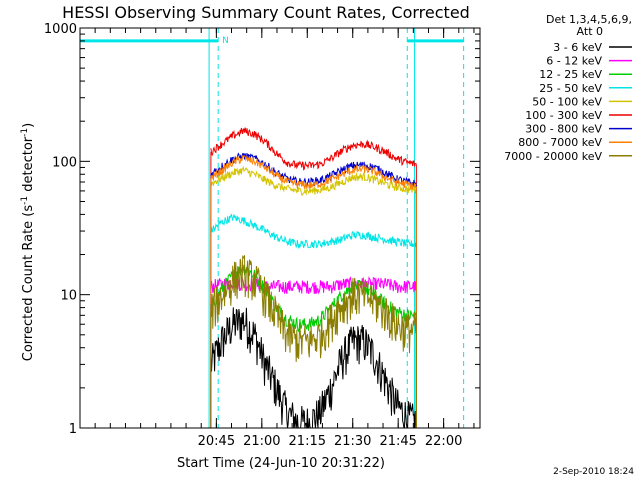 This screenshot has width=640, height=480. I want to click on x-axis-label: Start Time (24-Jun-10 20:31:22), so click(281, 463).